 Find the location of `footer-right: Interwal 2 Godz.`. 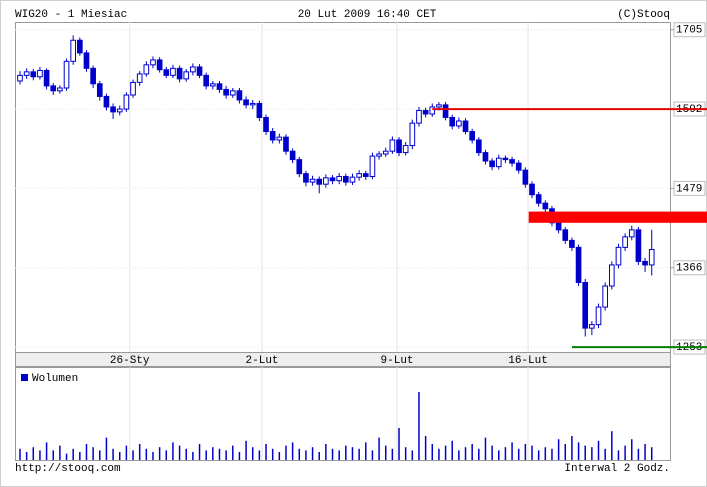

footer-right: Interwal 2 Godz. is located at coordinates (617, 469).